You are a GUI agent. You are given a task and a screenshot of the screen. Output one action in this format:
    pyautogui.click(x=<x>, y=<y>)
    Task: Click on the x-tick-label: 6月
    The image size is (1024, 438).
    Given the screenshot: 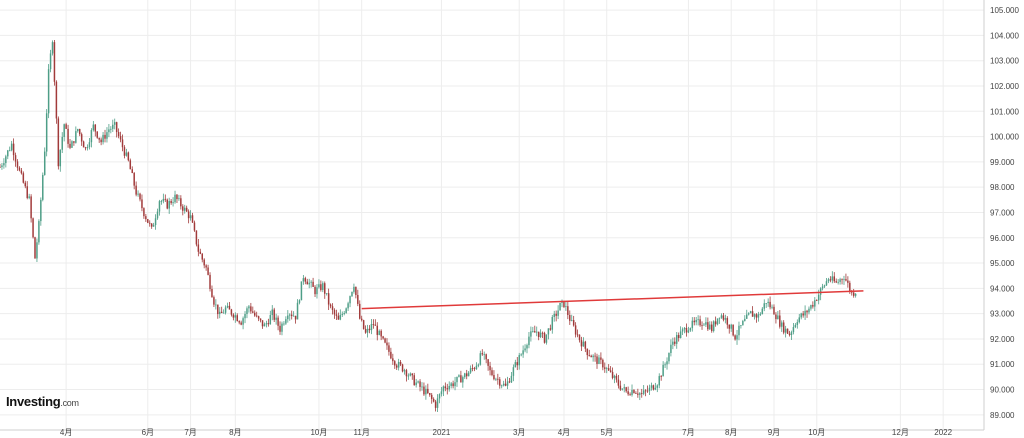 What is the action you would take?
    pyautogui.click(x=148, y=432)
    